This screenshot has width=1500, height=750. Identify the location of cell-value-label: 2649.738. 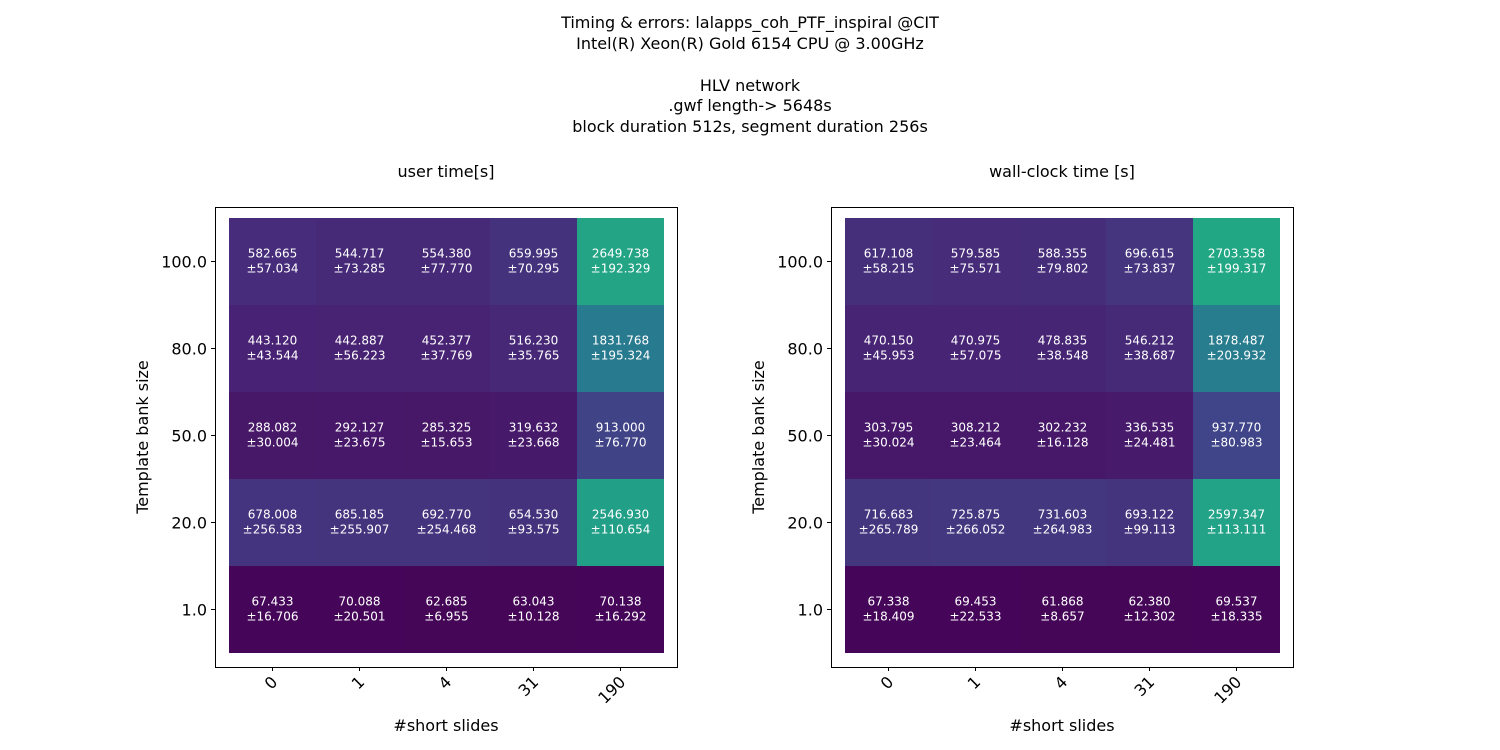
(620, 254).